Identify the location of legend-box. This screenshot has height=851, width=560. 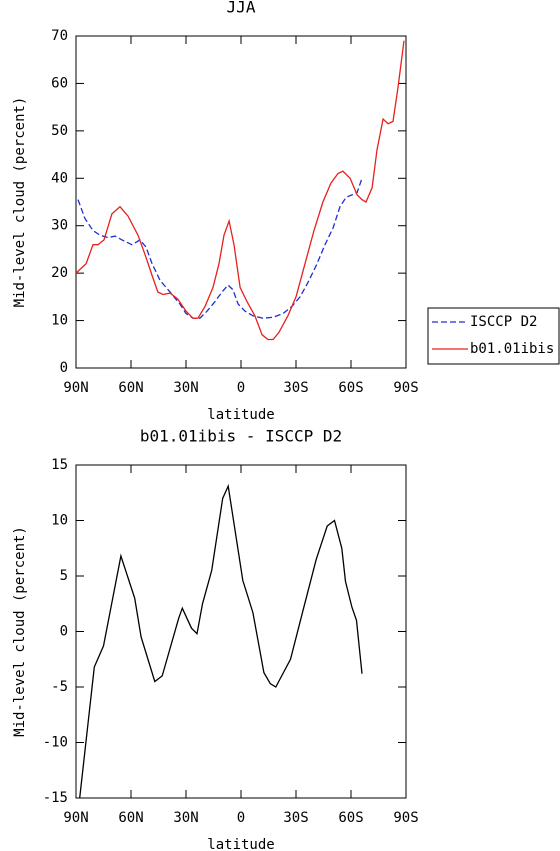
(493, 336).